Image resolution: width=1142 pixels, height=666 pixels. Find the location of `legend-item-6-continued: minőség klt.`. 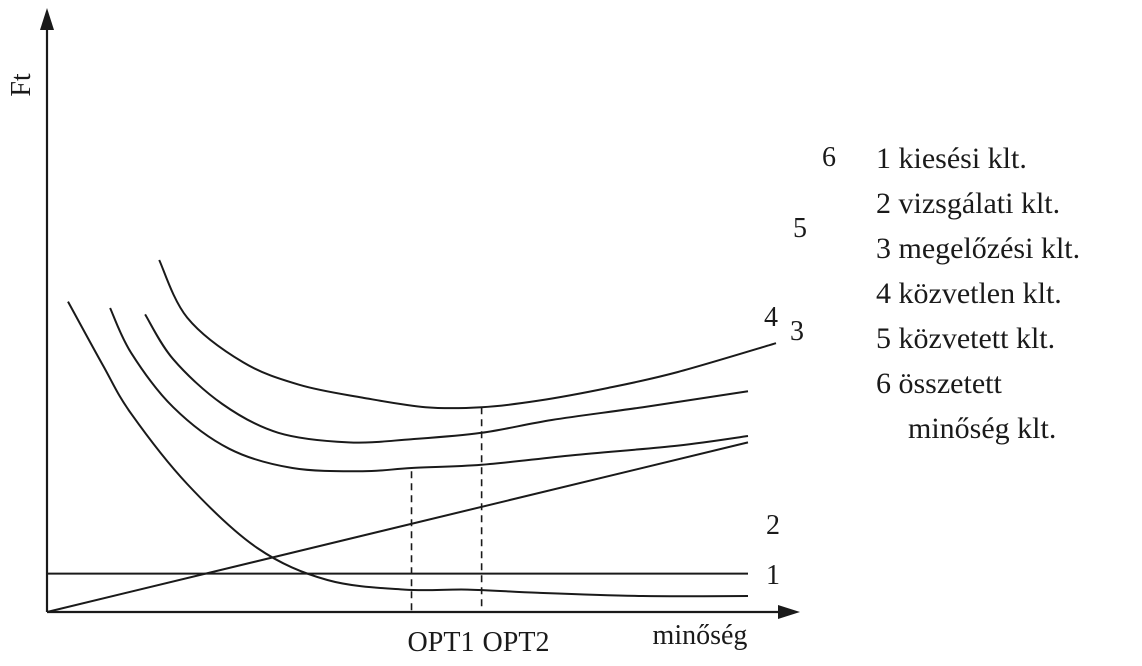

legend-item-6-continued: minőség klt. is located at coordinates (982, 428).